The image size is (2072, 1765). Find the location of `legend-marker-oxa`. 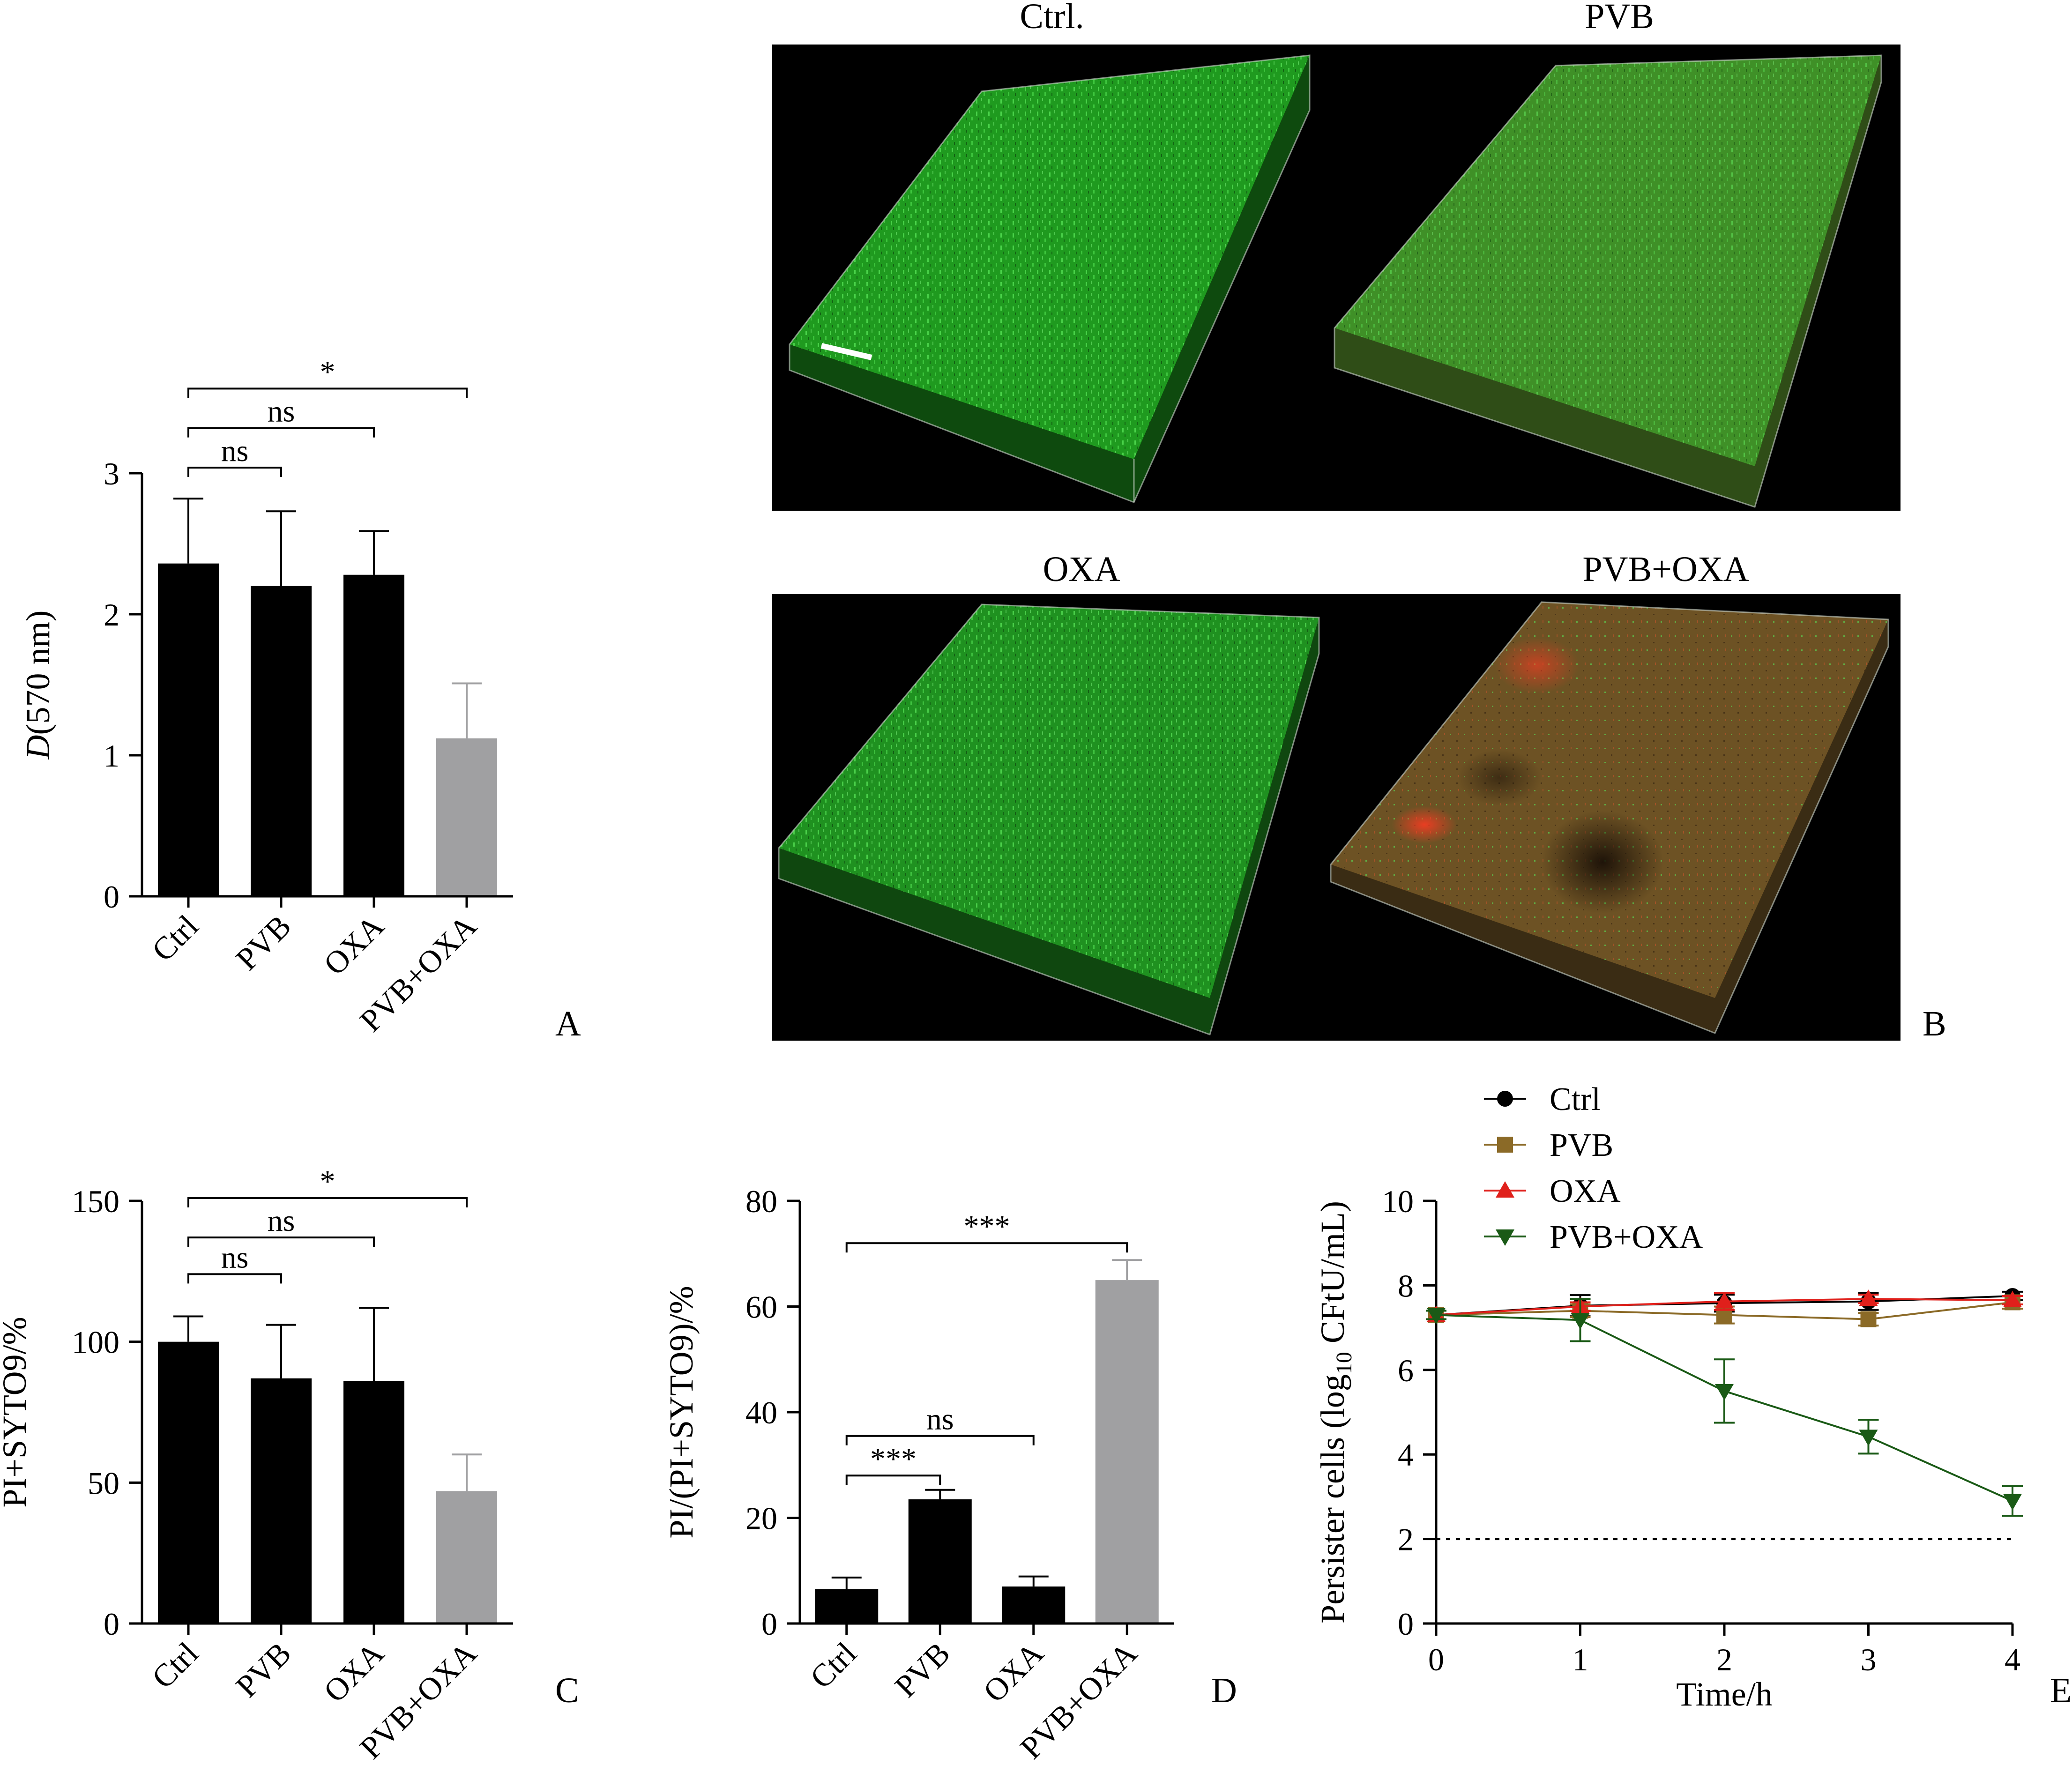

legend-marker-oxa is located at coordinates (1505, 1190).